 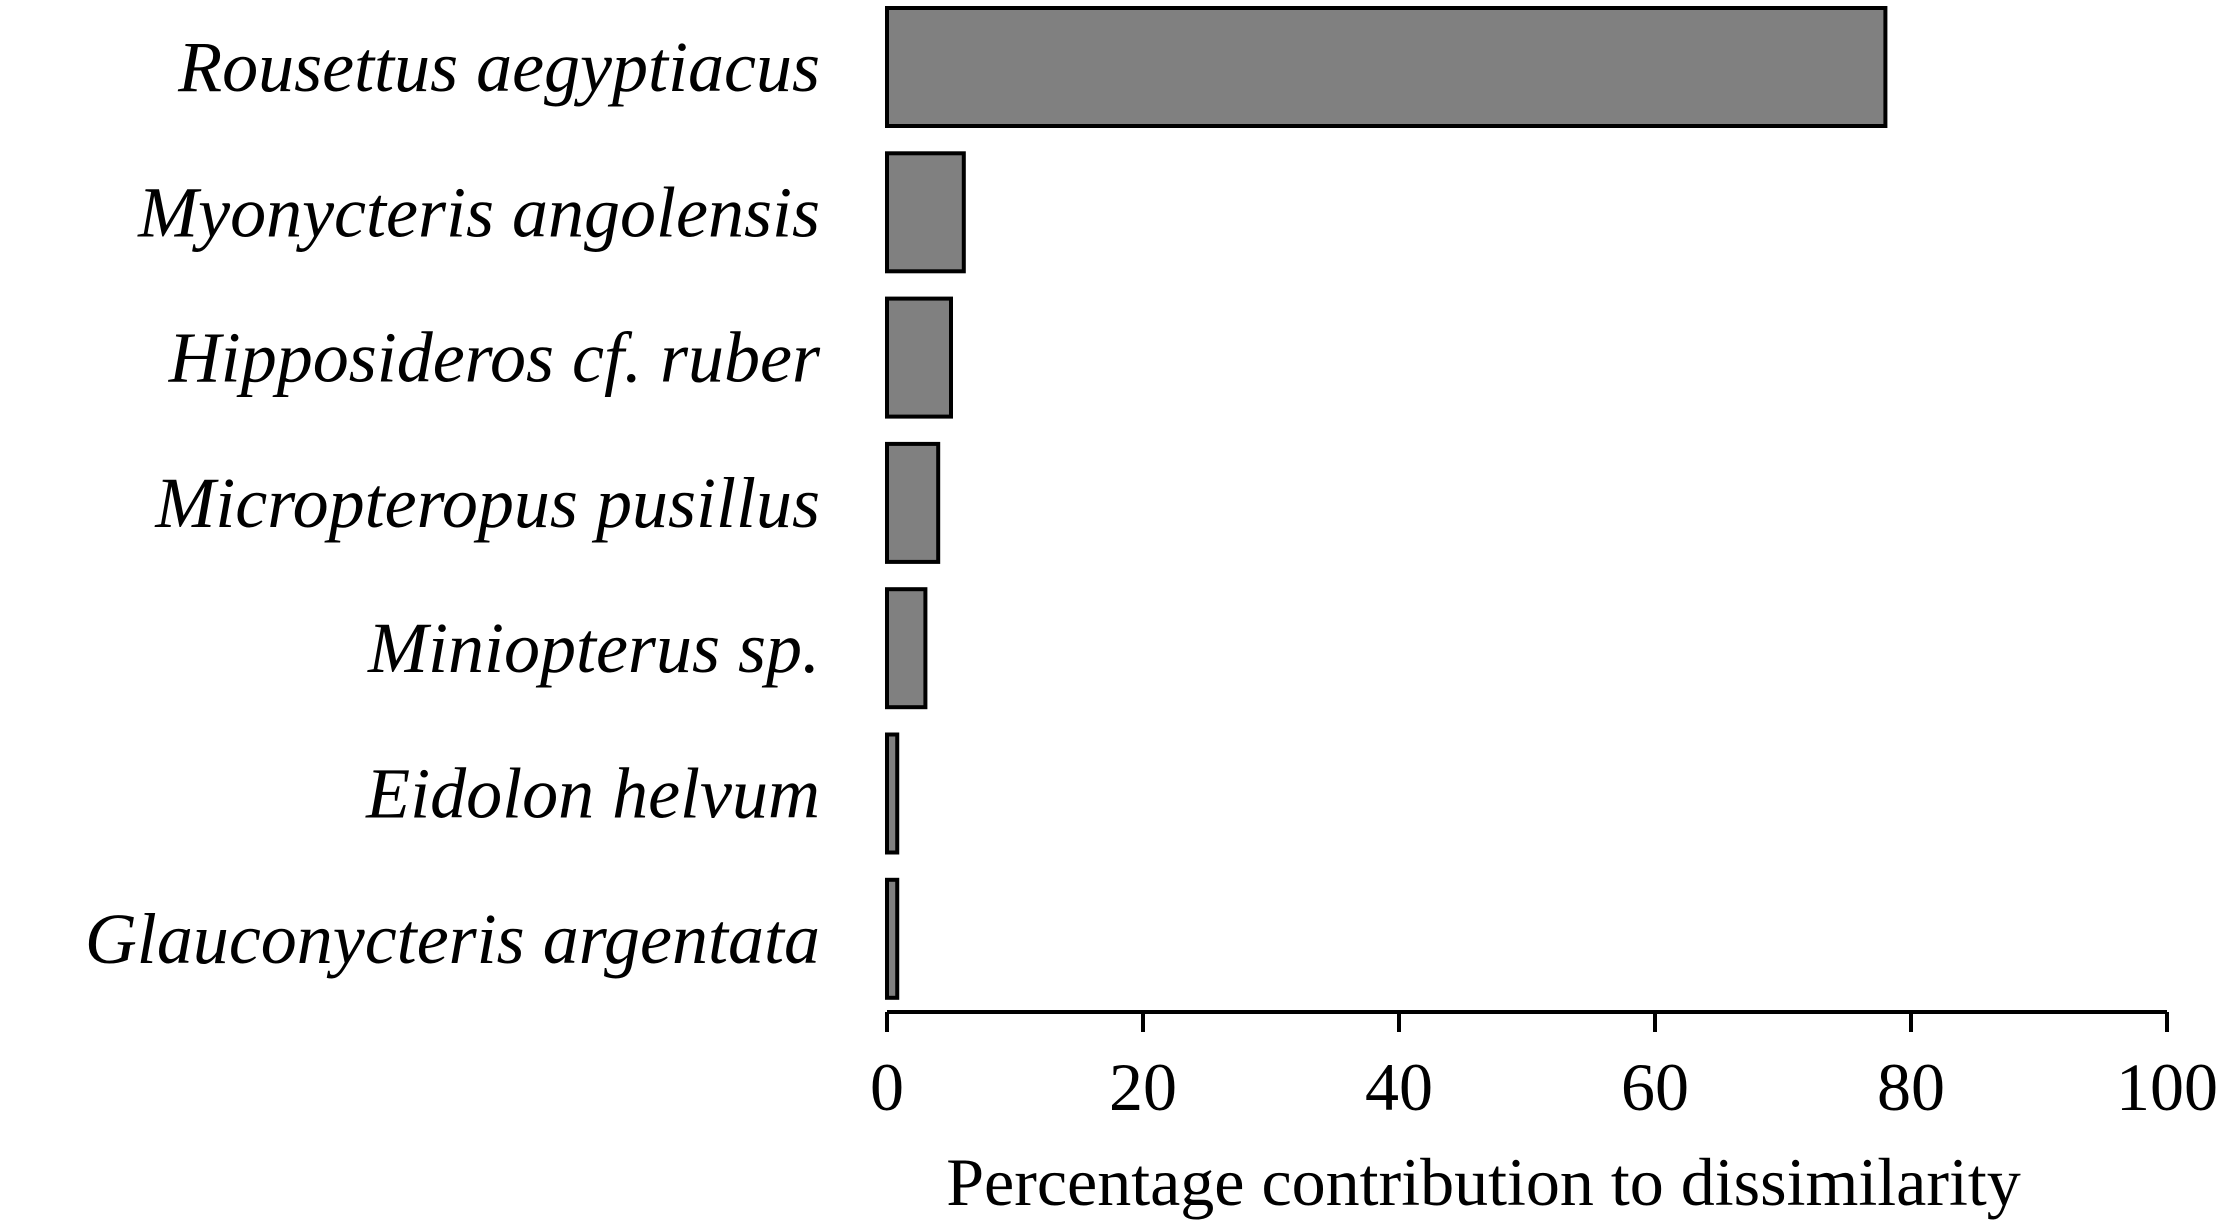 I want to click on x-tick-label: 60, so click(x=1655, y=1087).